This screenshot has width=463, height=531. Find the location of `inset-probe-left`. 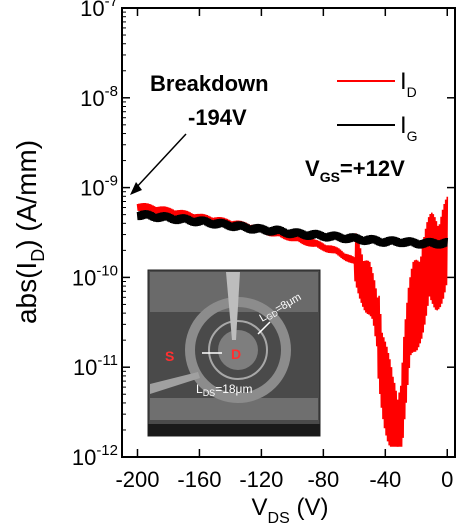

inset-probe-left is located at coordinates (175, 383).